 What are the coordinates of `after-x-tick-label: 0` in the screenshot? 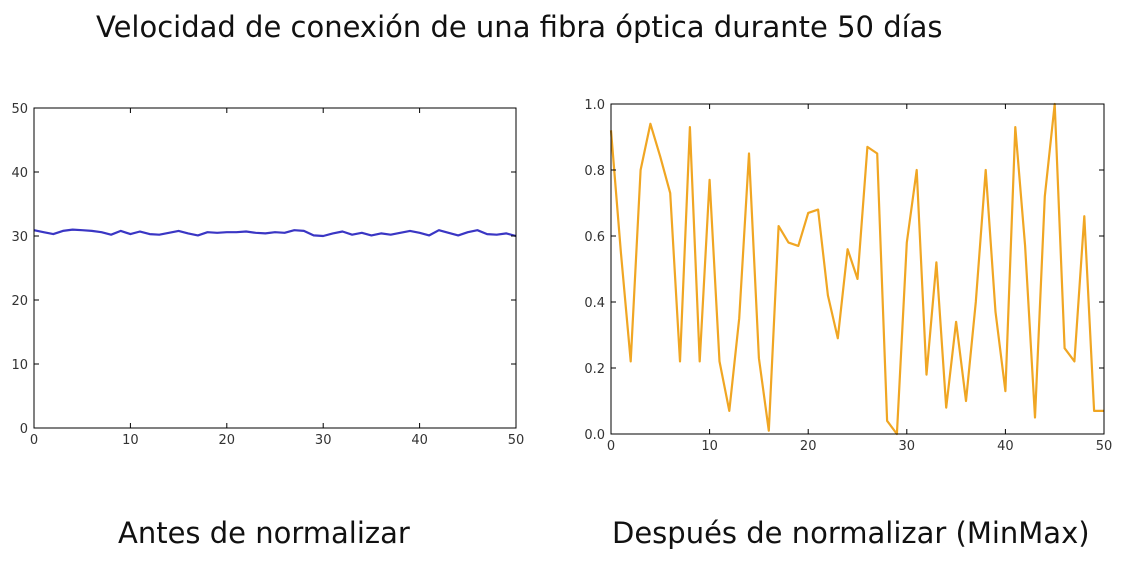 It's located at (611, 446).